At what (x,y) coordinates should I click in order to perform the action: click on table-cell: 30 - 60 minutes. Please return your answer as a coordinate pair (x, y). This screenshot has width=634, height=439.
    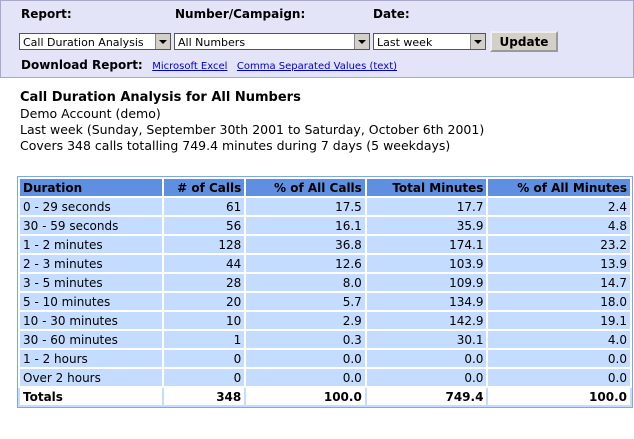
    Looking at the image, I should click on (91, 339).